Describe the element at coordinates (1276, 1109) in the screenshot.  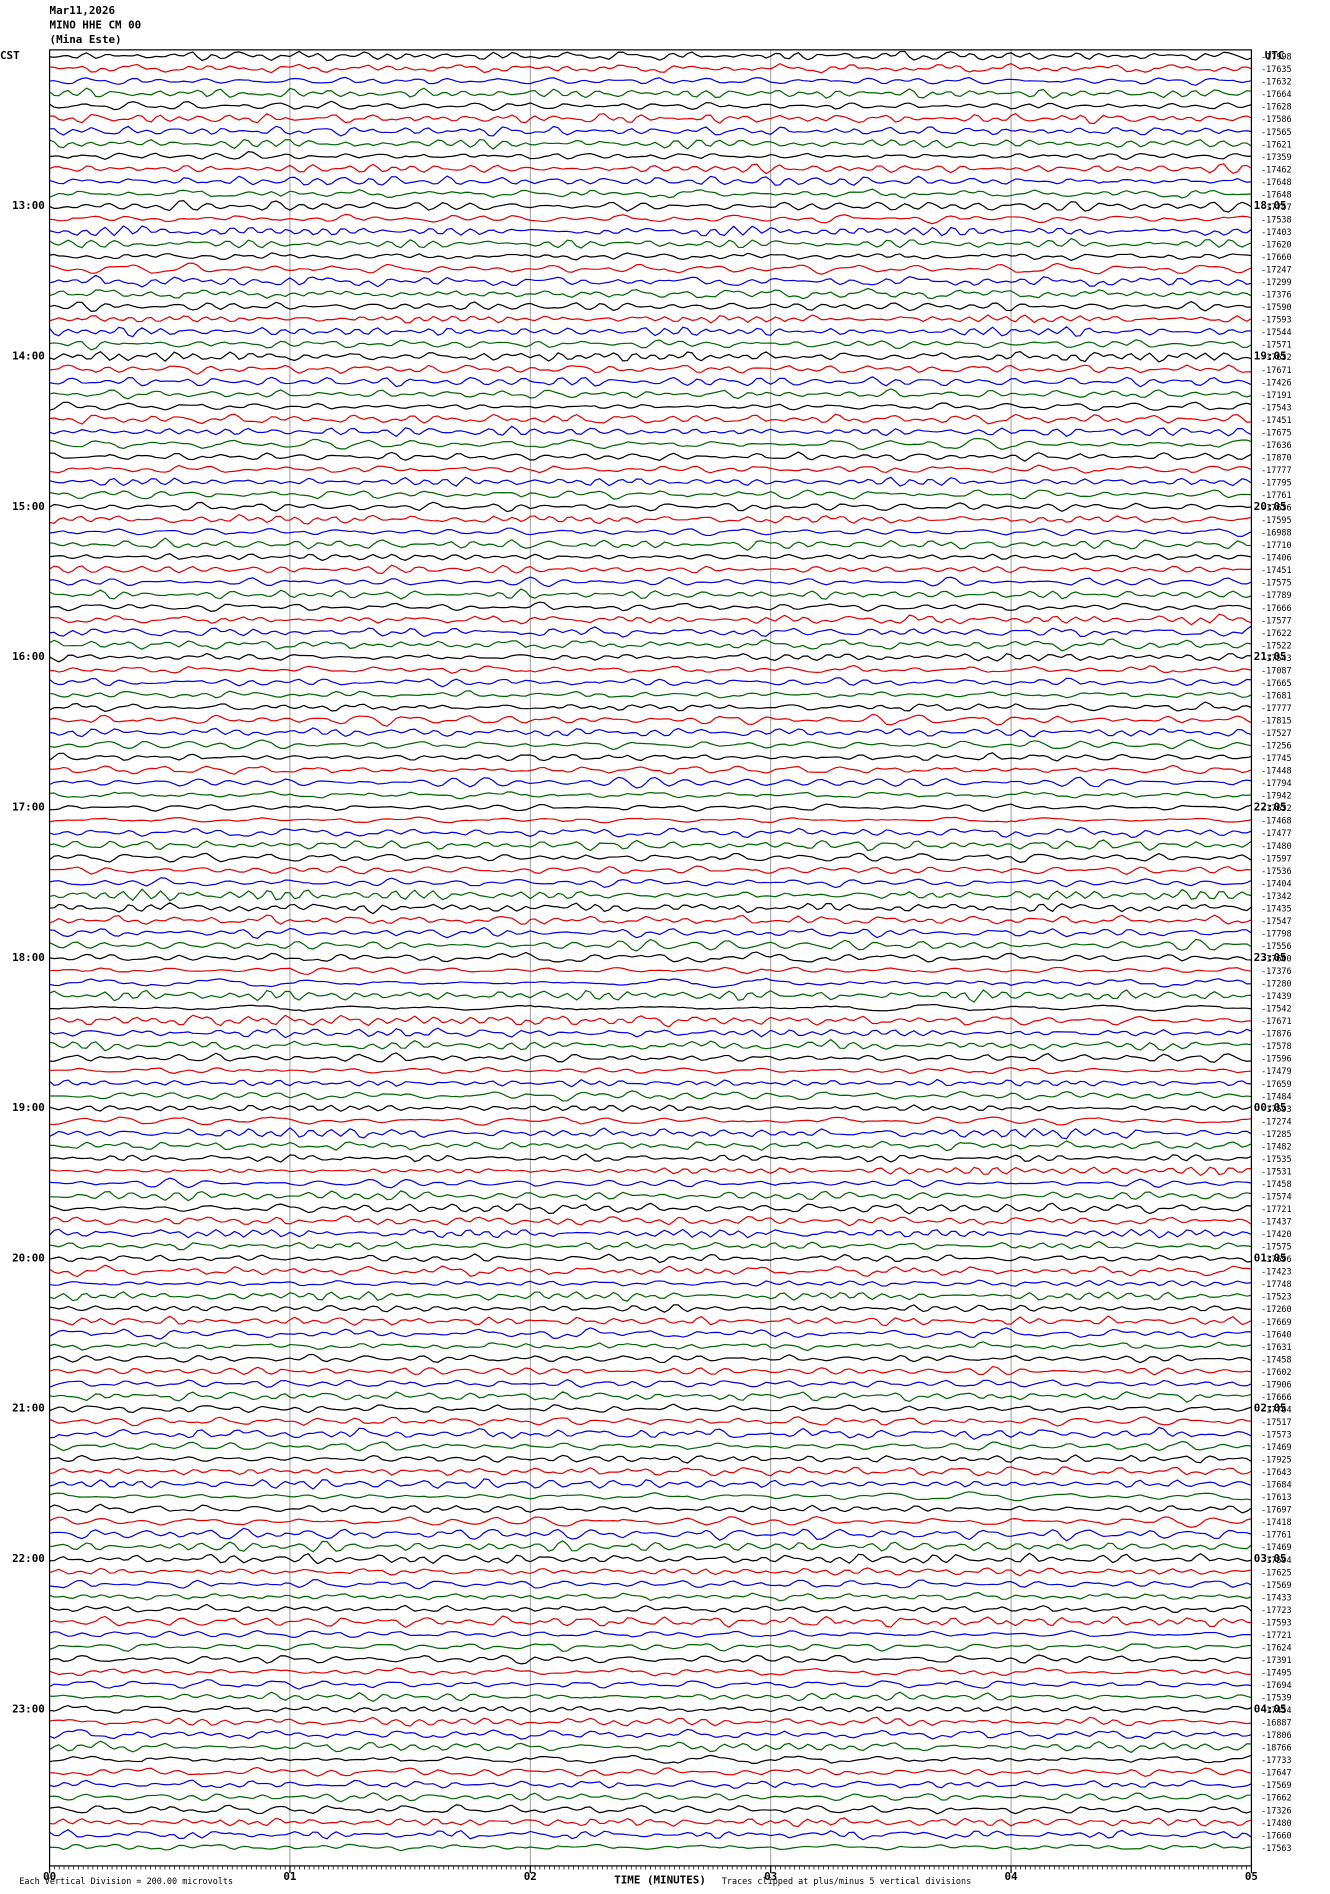
I see `trace-label: -17593` at that location.